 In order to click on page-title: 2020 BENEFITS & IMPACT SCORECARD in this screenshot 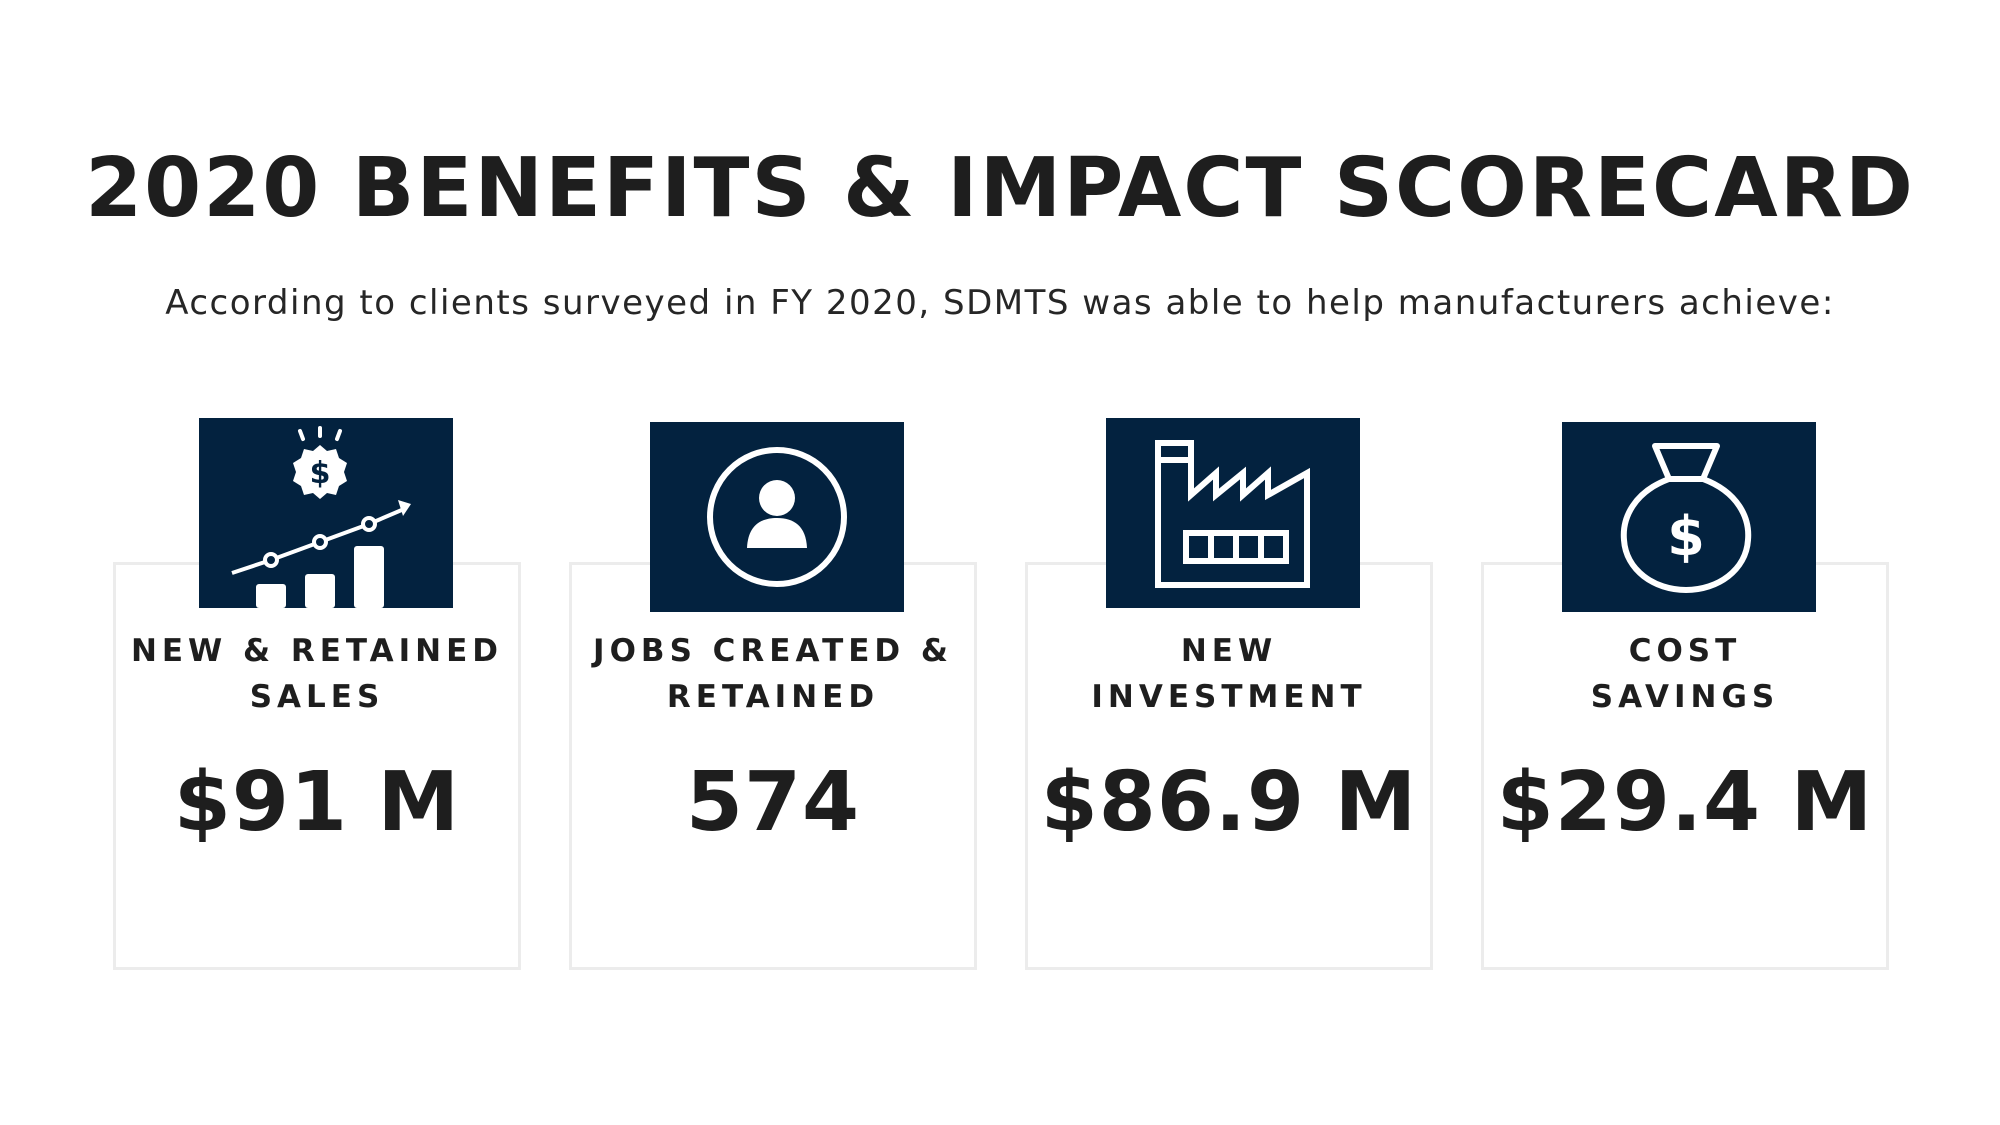, I will do `click(1000, 188)`.